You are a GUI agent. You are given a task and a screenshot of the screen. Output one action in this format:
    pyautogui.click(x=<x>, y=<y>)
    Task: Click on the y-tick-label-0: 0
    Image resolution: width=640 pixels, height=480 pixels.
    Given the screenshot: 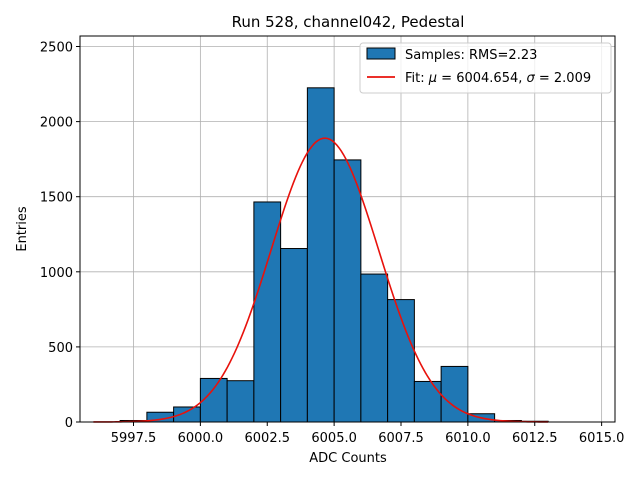 What is the action you would take?
    pyautogui.click(x=69, y=423)
    